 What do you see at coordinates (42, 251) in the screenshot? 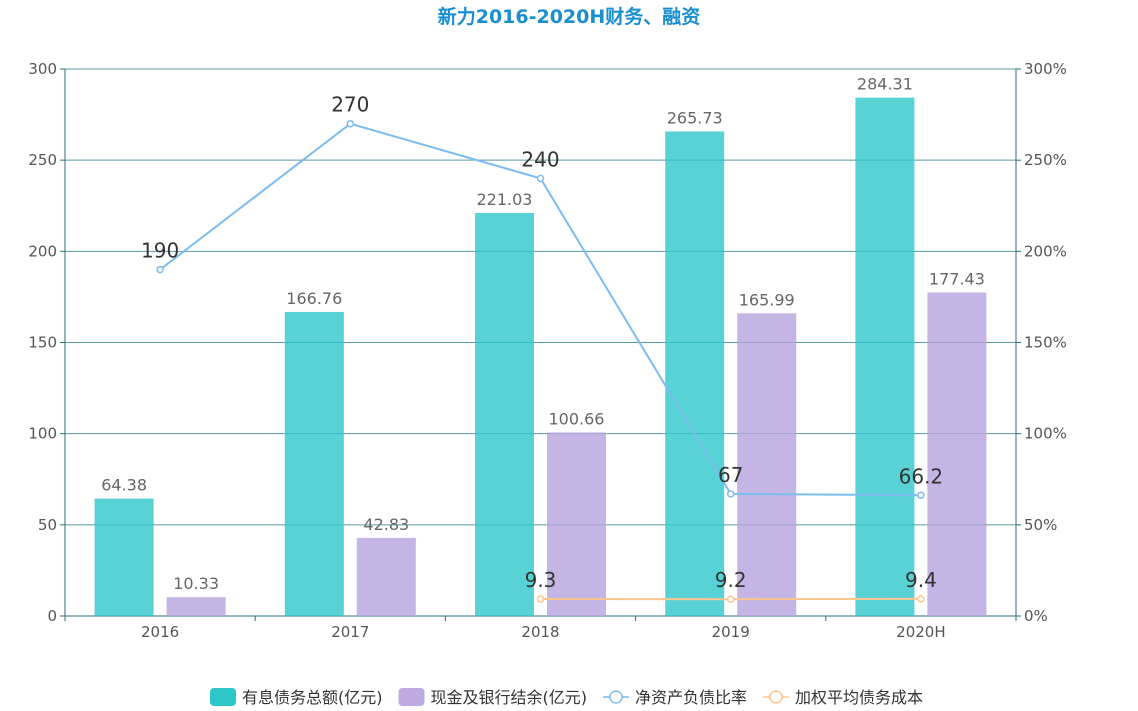
I see `left-axis-tick-label: 200` at bounding box center [42, 251].